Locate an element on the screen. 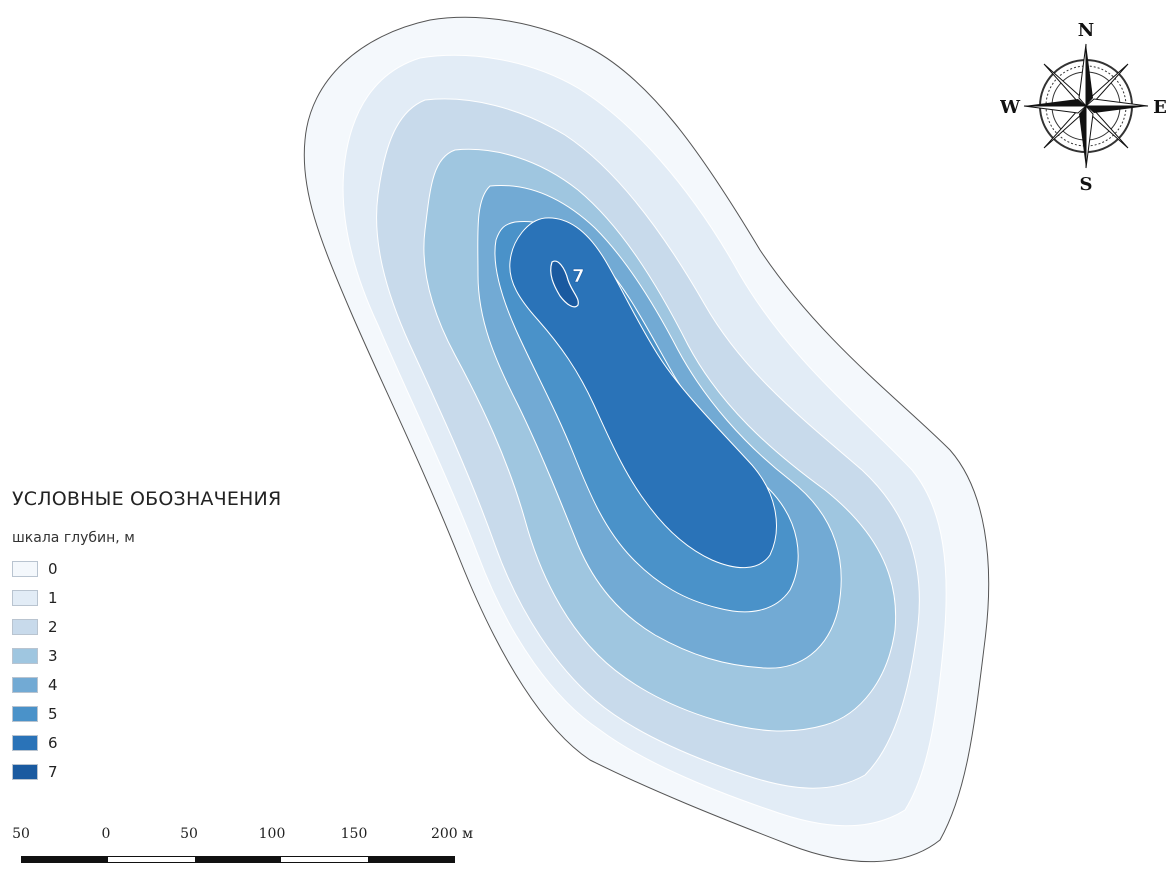 Image resolution: width=1171 pixels, height=870 pixels. legend-label: 2 is located at coordinates (53, 626).